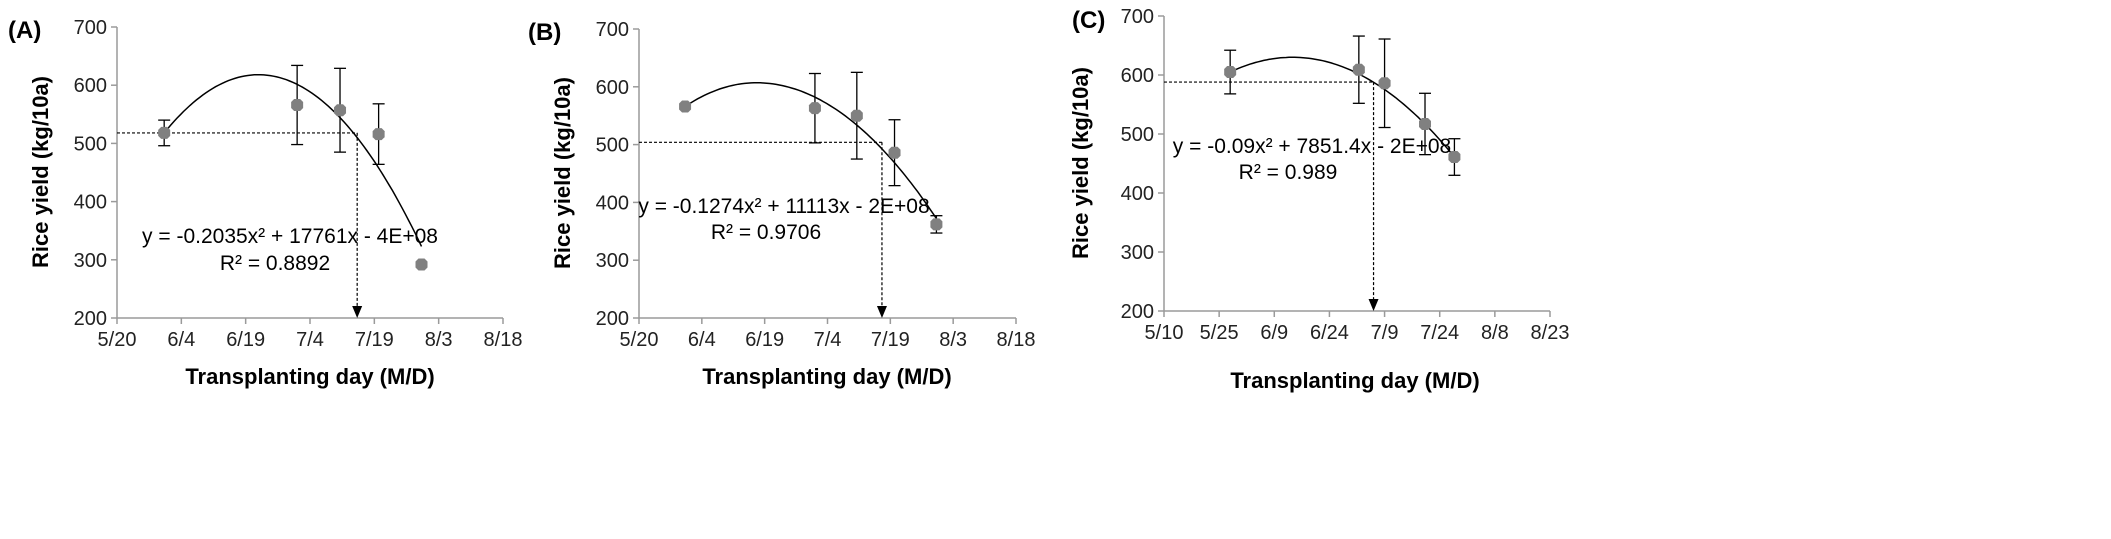  Describe the element at coordinates (1312, 146) in the screenshot. I see `trendline-equation: y = -0.09x² + 7851.4x - 2E+08` at that location.